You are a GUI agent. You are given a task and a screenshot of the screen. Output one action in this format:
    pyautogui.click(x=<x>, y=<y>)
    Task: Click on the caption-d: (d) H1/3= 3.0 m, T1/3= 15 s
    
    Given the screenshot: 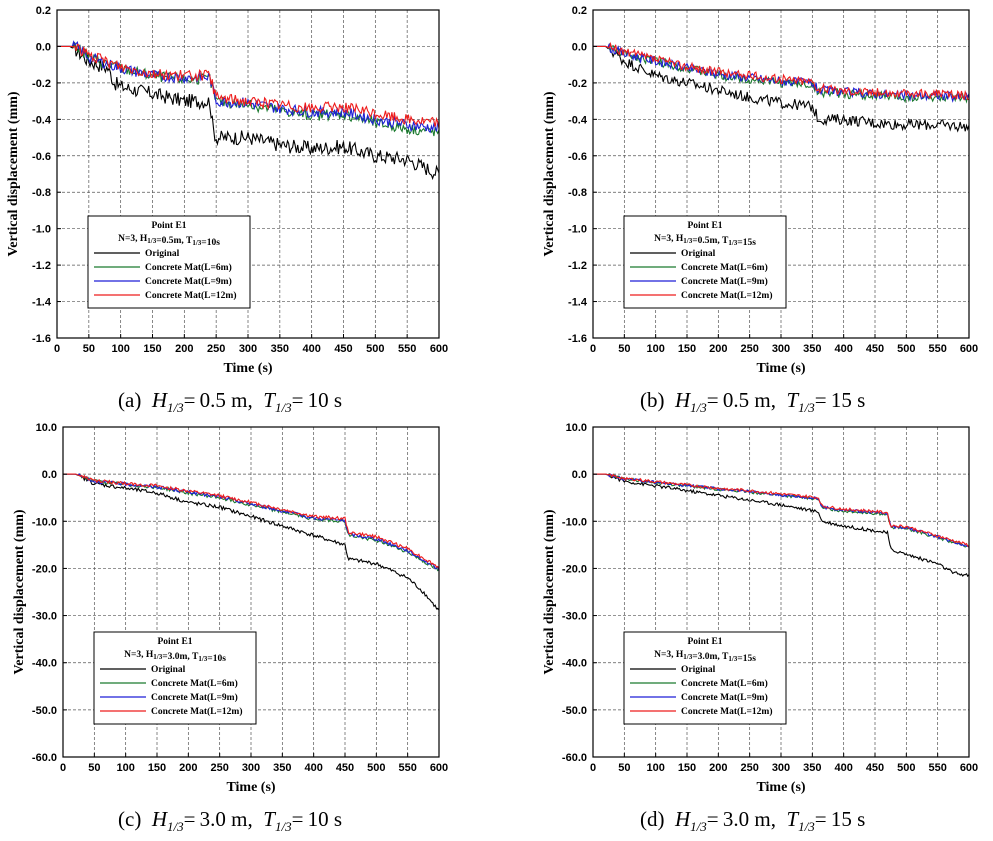 What is the action you would take?
    pyautogui.click(x=753, y=821)
    